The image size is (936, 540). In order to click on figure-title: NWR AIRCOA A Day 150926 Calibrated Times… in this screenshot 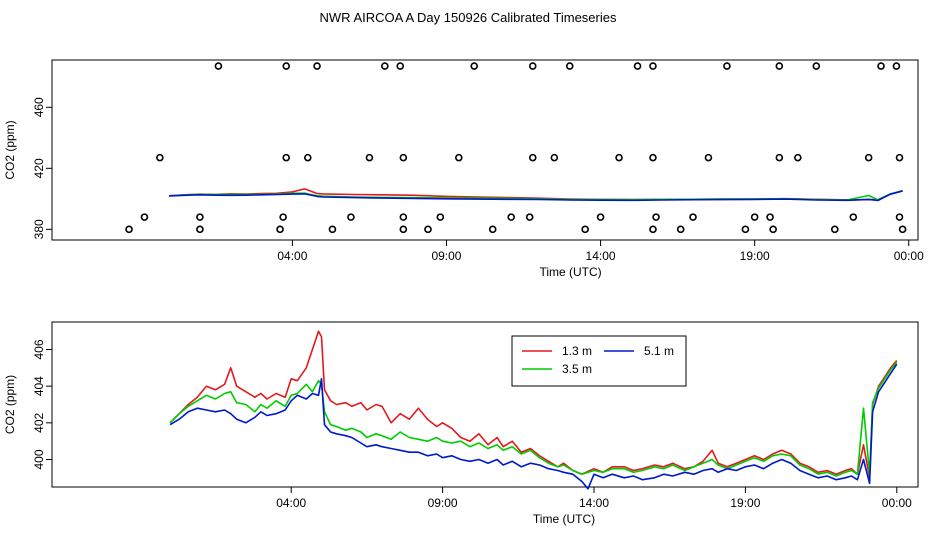, I will do `click(468, 17)`.